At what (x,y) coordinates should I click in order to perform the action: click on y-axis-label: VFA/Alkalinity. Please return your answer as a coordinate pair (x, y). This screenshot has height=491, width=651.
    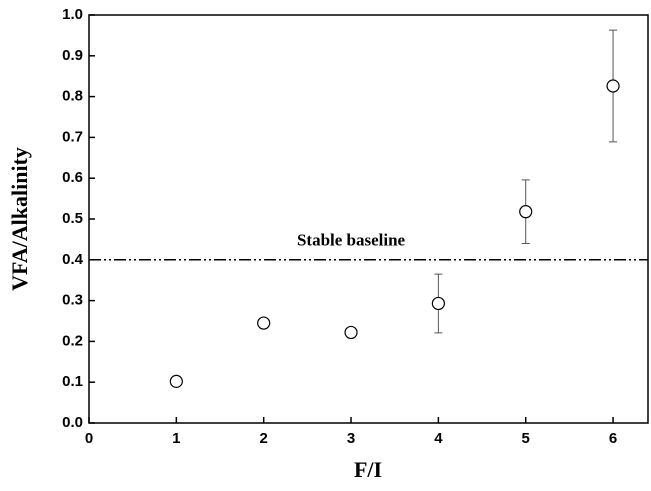
    Looking at the image, I should click on (19, 219).